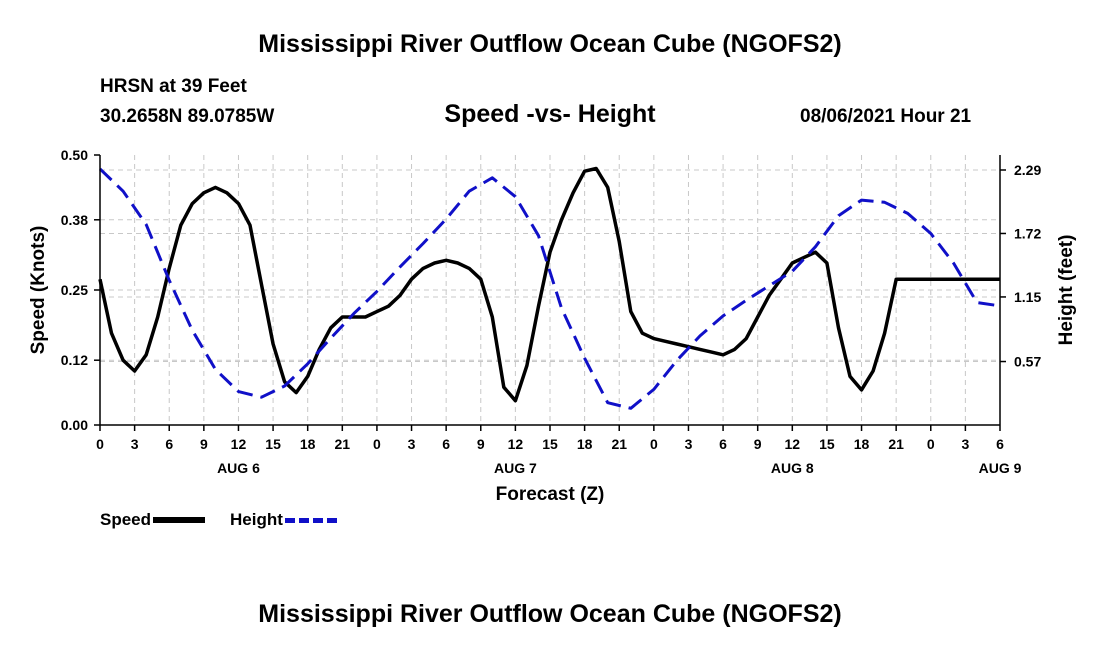  Describe the element at coordinates (1027, 233) in the screenshot. I see `y2-tick-label: 1.72` at that location.